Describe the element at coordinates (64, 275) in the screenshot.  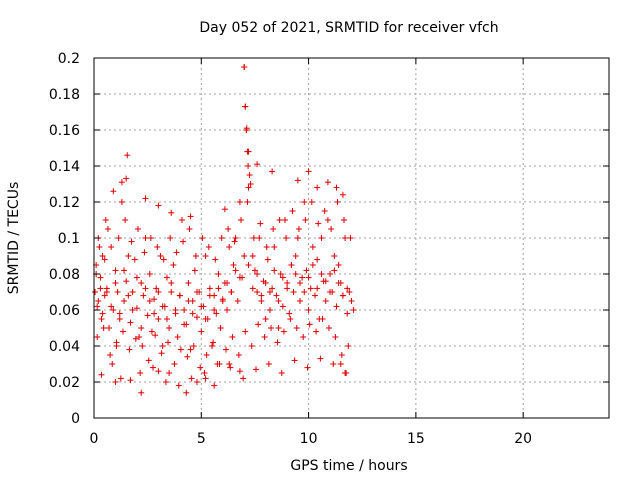
I see `y-tick-label: 0.08` at that location.